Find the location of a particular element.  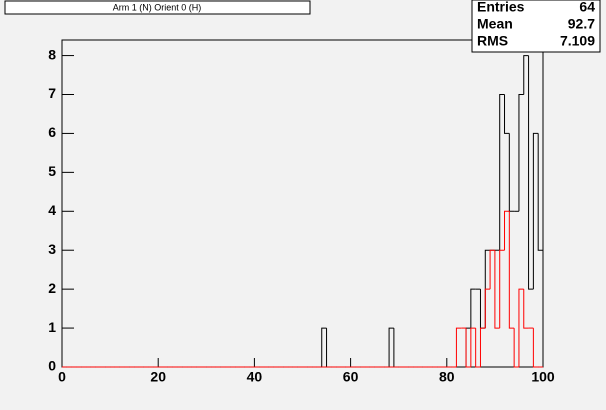

chart-title: Arm 1 (N) Orient 0 (H) is located at coordinates (157, 7).